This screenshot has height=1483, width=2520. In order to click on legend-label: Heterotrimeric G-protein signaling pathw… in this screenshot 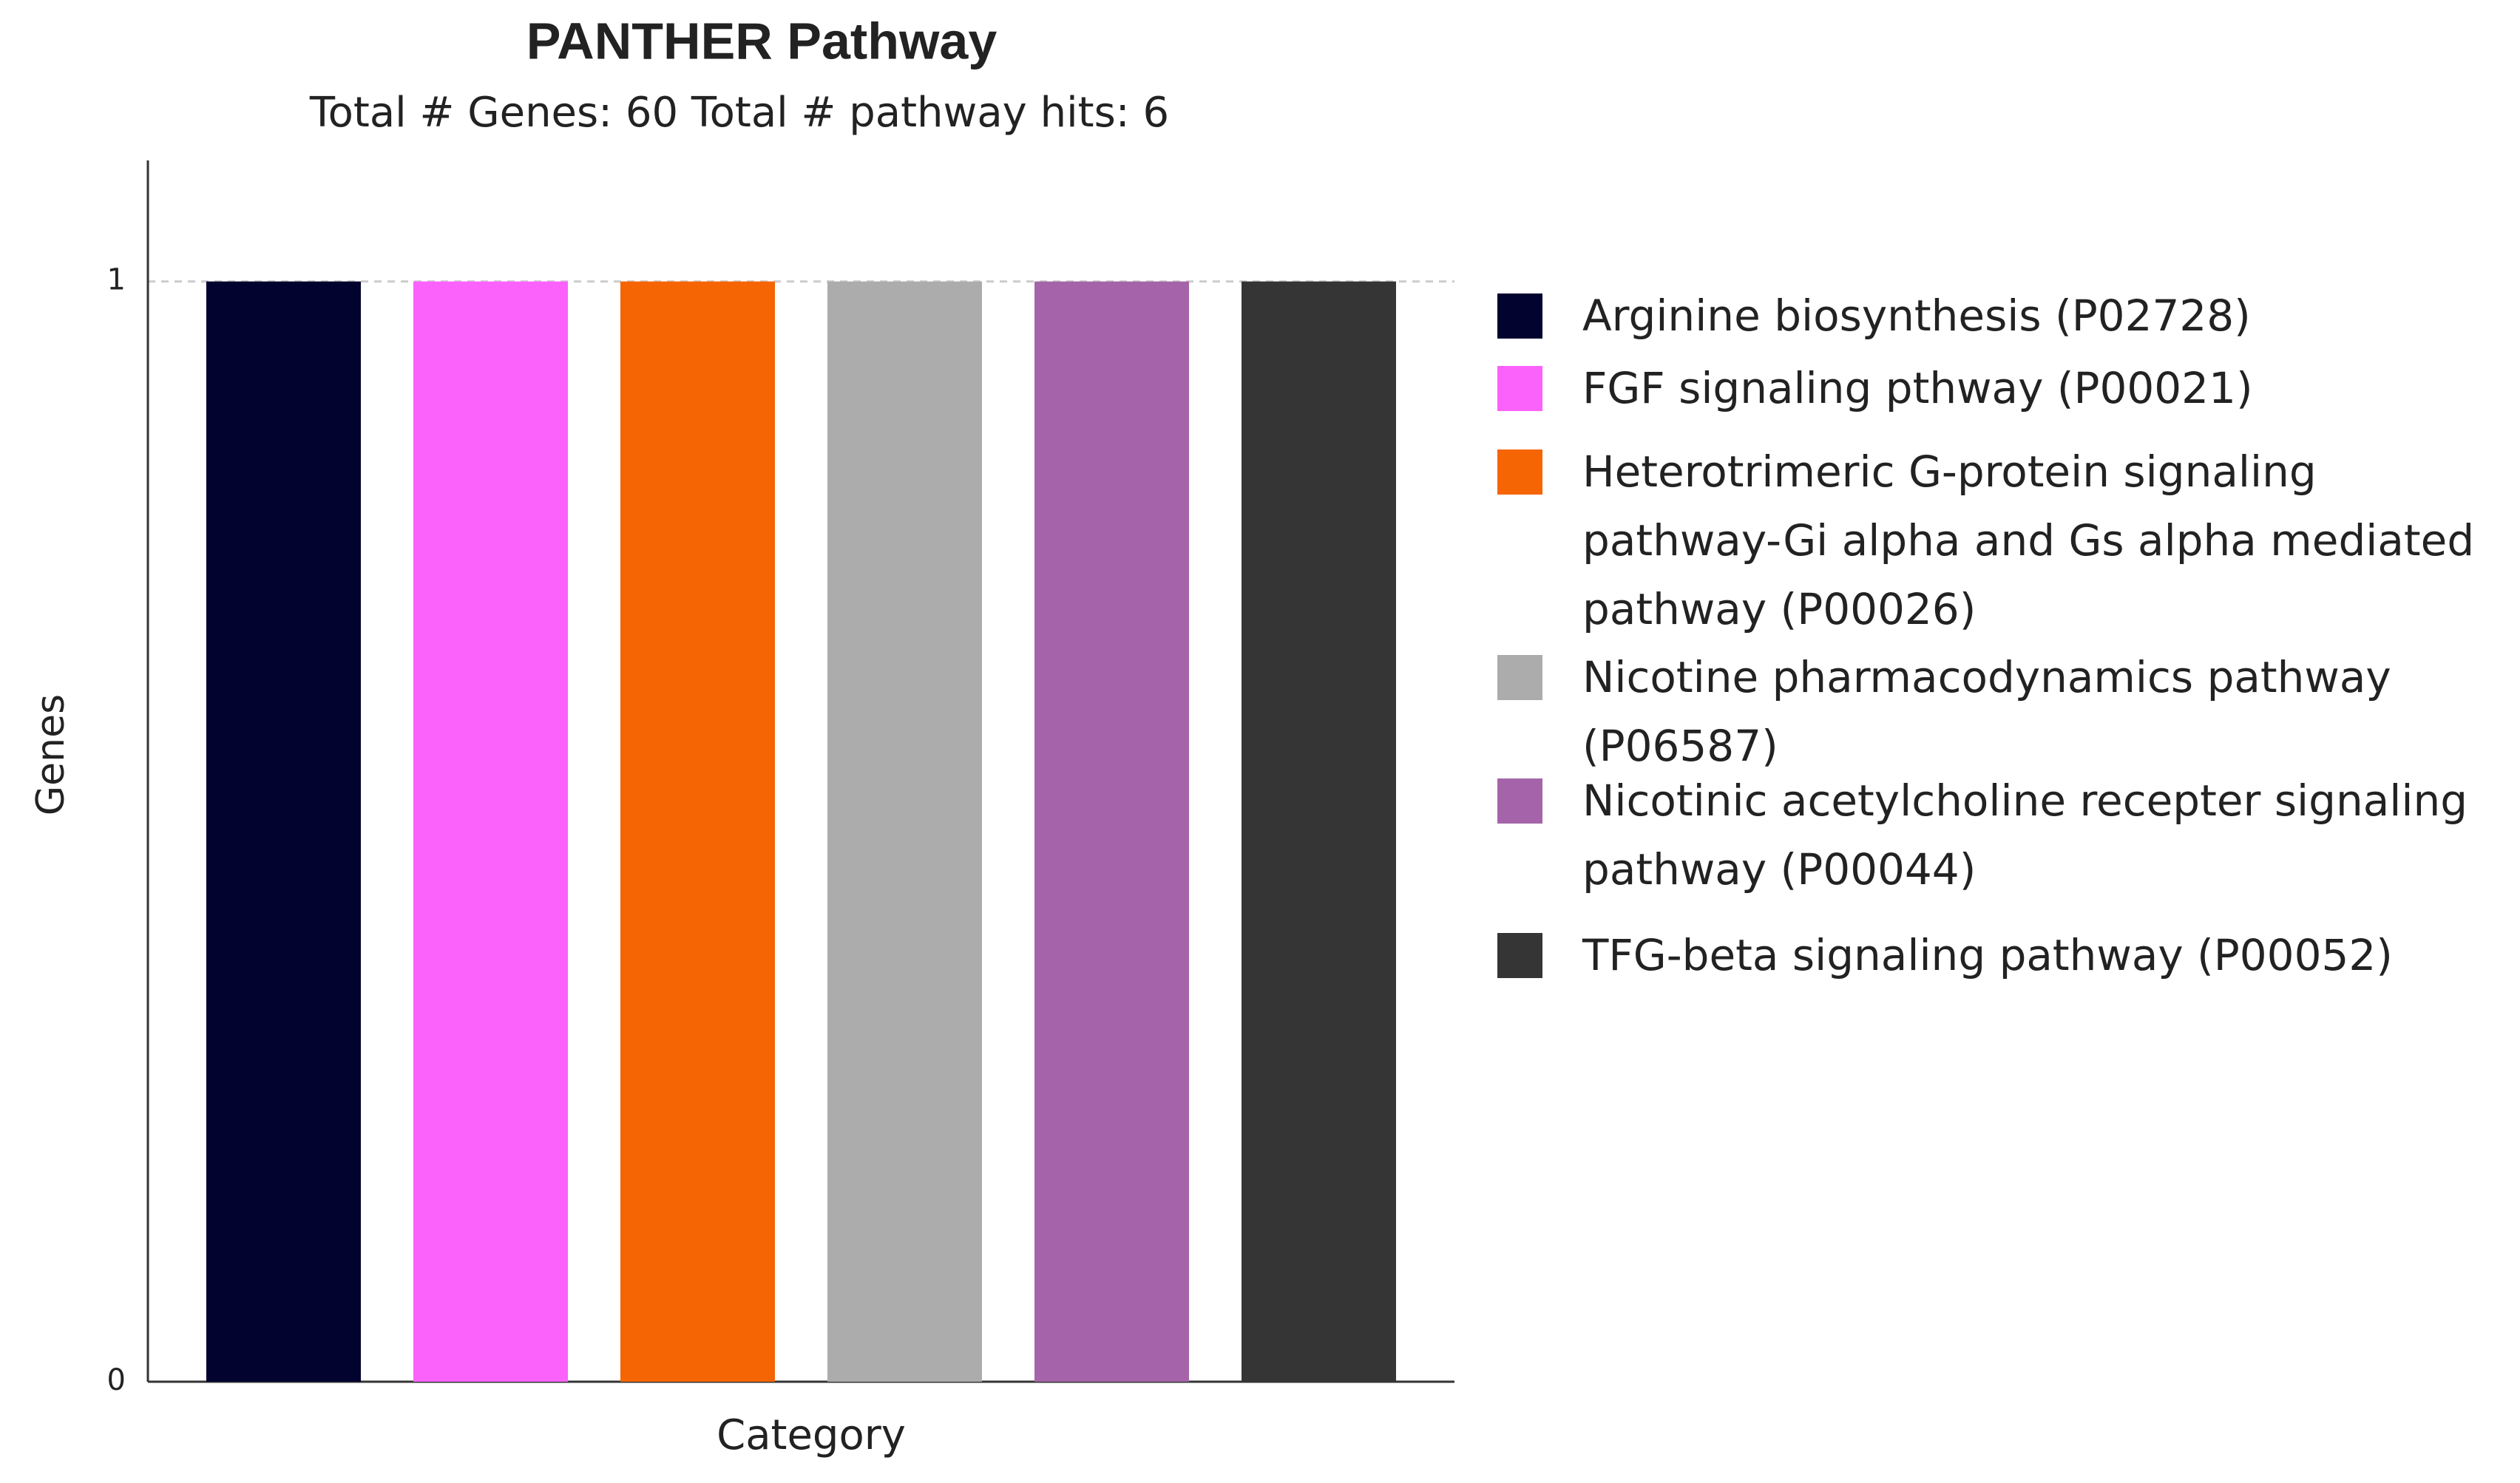, I will do `click(2029, 540)`.